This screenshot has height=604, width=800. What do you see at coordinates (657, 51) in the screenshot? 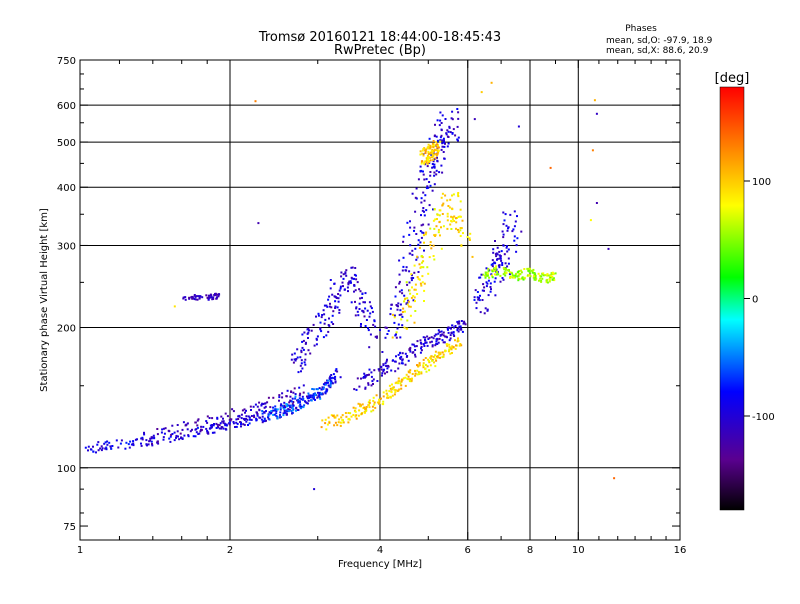
I see `phase-x-stats: mean, sd,X: 88.6, 20.9` at bounding box center [657, 51].